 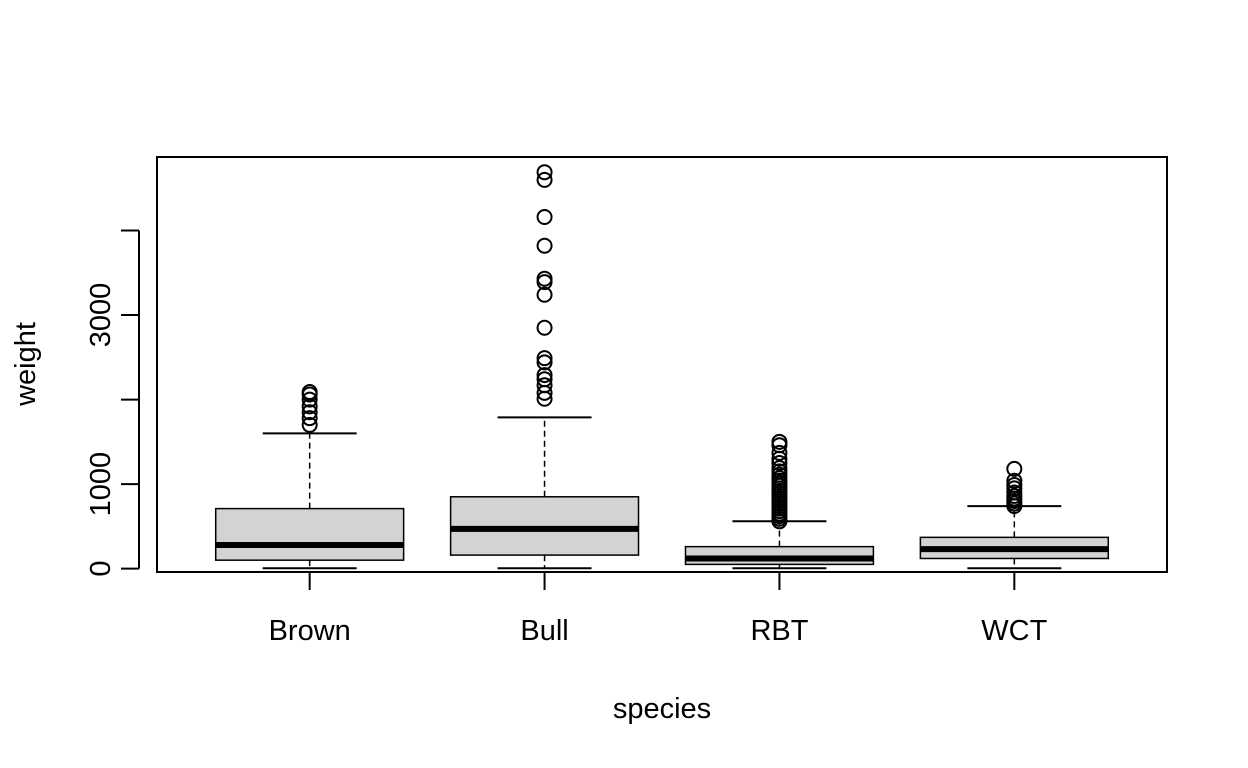 What do you see at coordinates (309, 476) in the screenshot?
I see `box-brown` at bounding box center [309, 476].